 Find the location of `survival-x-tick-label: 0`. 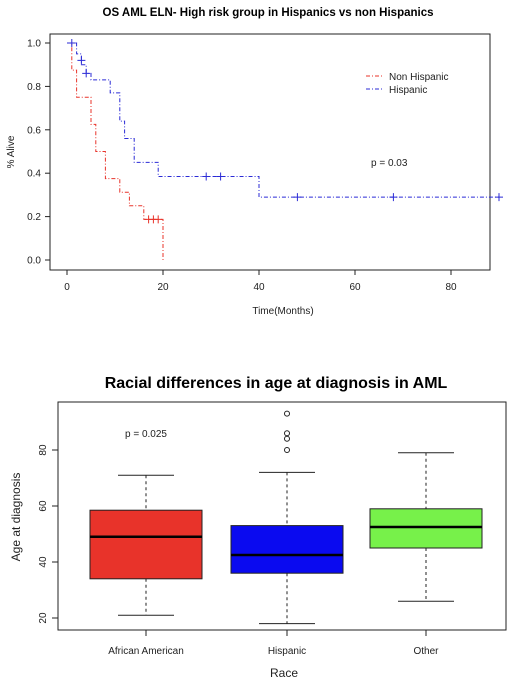

survival-x-tick-label: 0 is located at coordinates (67, 287).